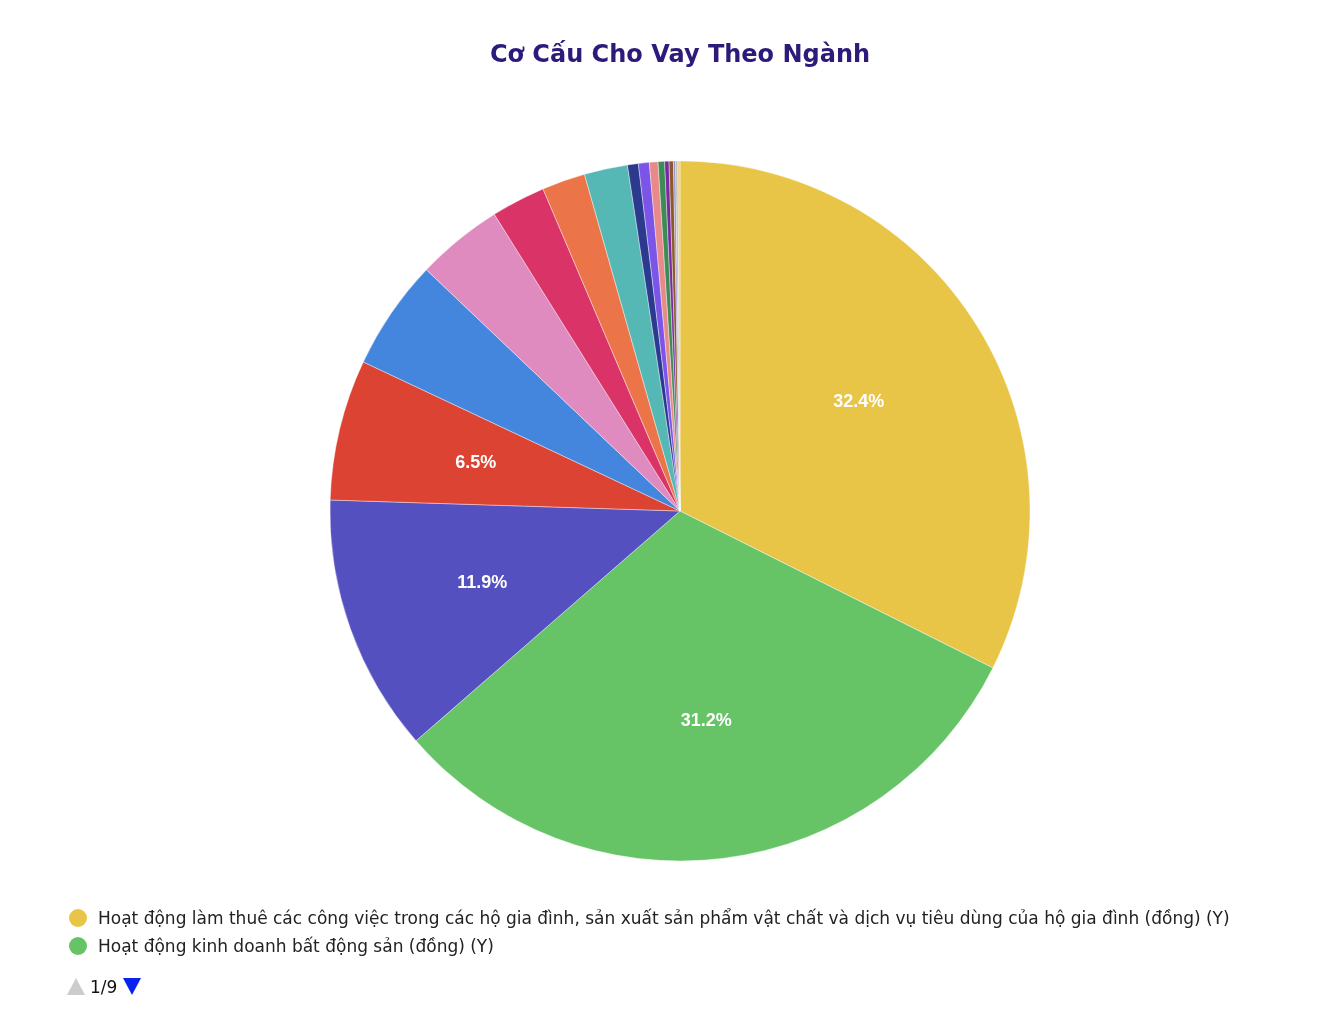  What do you see at coordinates (706, 719) in the screenshot?
I see `data-label: 31.2%` at bounding box center [706, 719].